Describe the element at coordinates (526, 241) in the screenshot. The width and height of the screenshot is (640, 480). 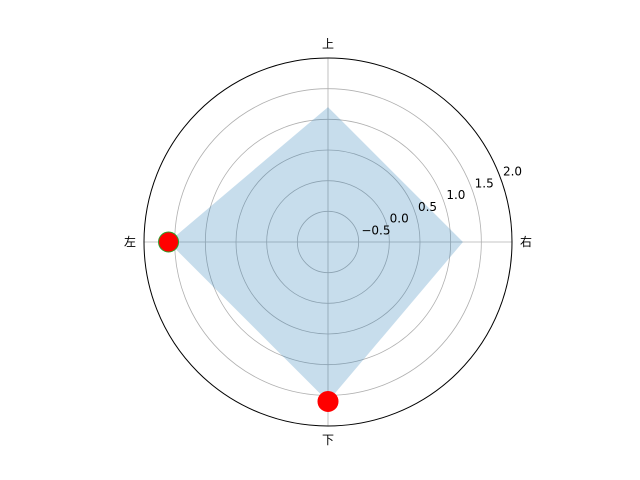
I see `category-label-0: 右` at that location.